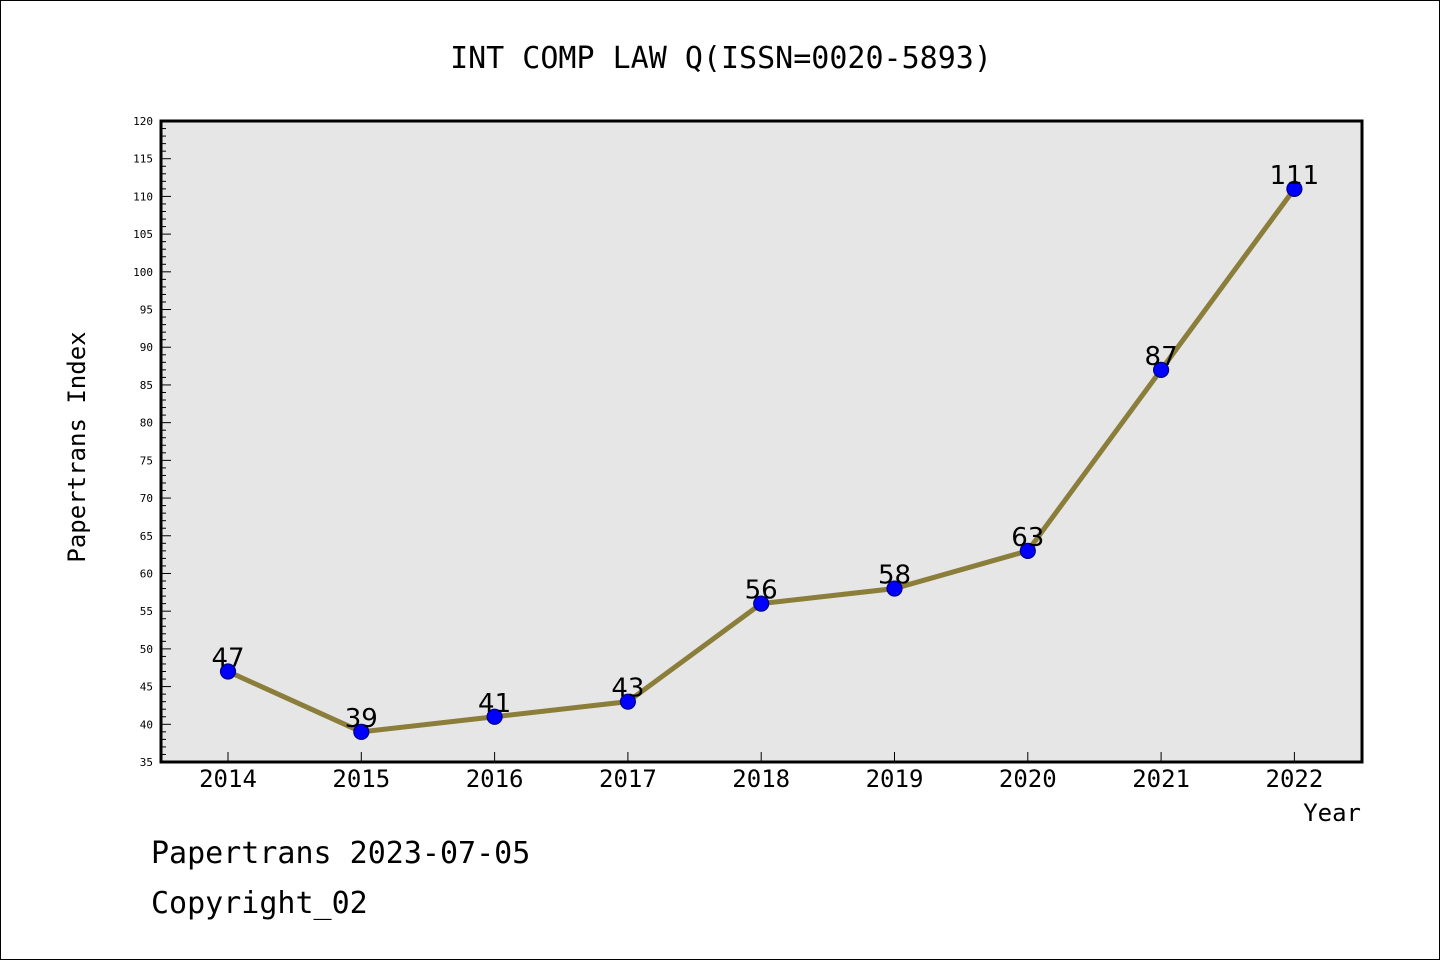 This screenshot has width=1440, height=961. Describe the element at coordinates (1161, 357) in the screenshot. I see `data-label: 87` at that location.